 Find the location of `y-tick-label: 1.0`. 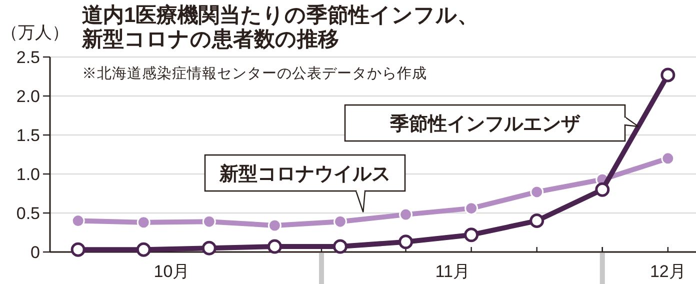

y-tick-label: 1.0 is located at coordinates (28, 174).